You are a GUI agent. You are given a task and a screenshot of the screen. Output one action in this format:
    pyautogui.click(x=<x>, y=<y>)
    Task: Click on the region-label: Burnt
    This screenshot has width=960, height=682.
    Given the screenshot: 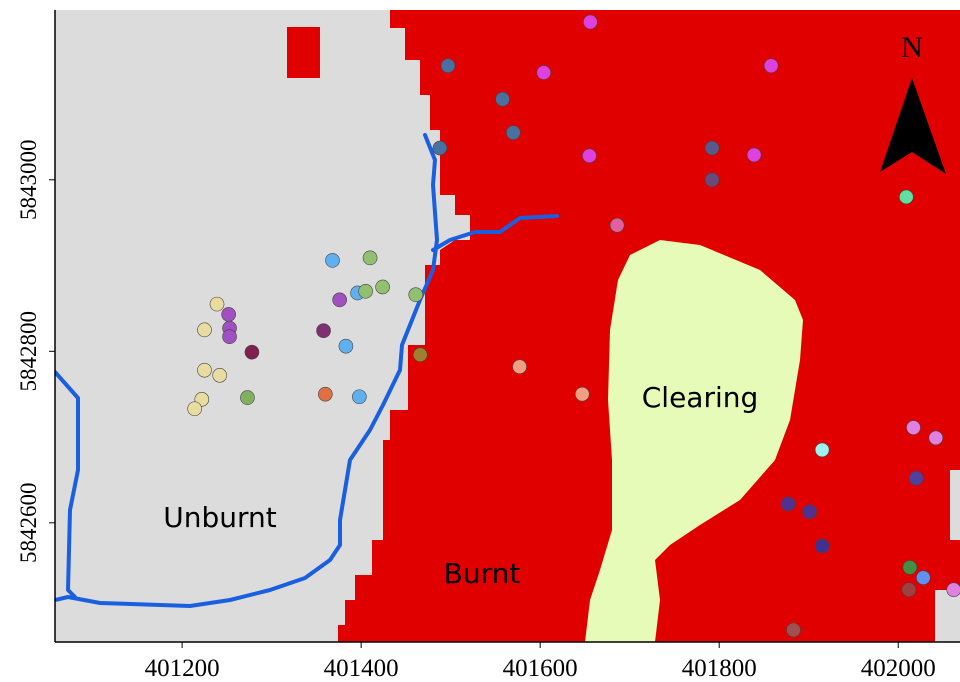 What is the action you would take?
    pyautogui.click(x=482, y=573)
    